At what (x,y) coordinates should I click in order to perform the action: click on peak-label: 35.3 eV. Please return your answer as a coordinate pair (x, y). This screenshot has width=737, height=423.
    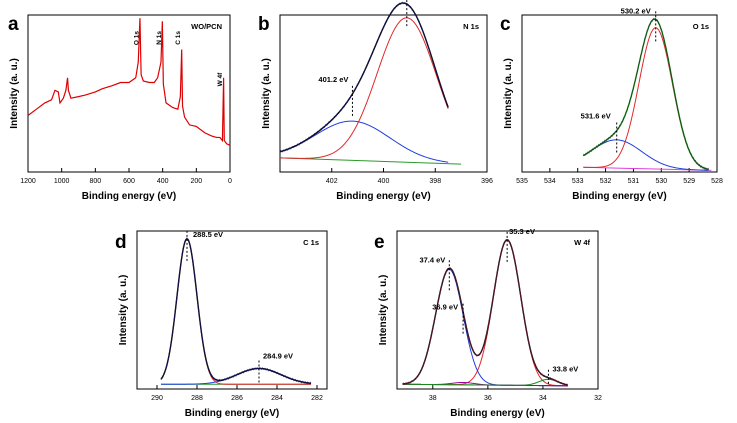
    Looking at the image, I should click on (522, 231).